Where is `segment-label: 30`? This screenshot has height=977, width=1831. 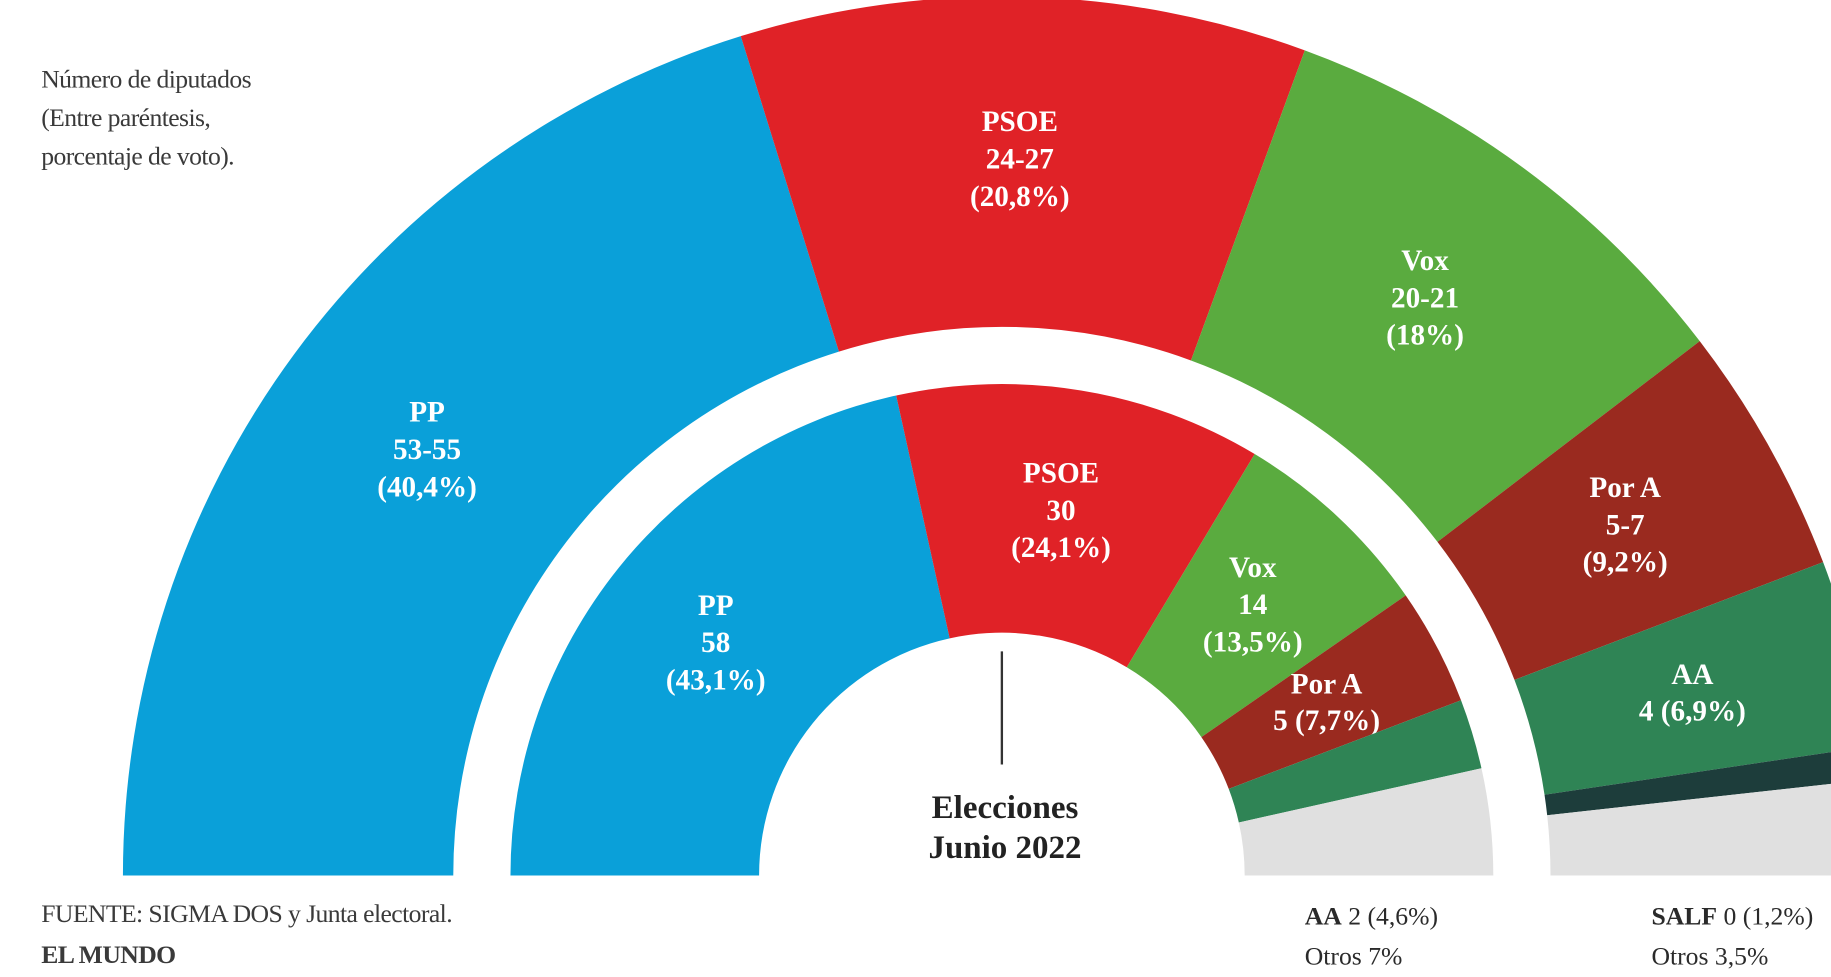 segment-label: 30 is located at coordinates (1060, 511).